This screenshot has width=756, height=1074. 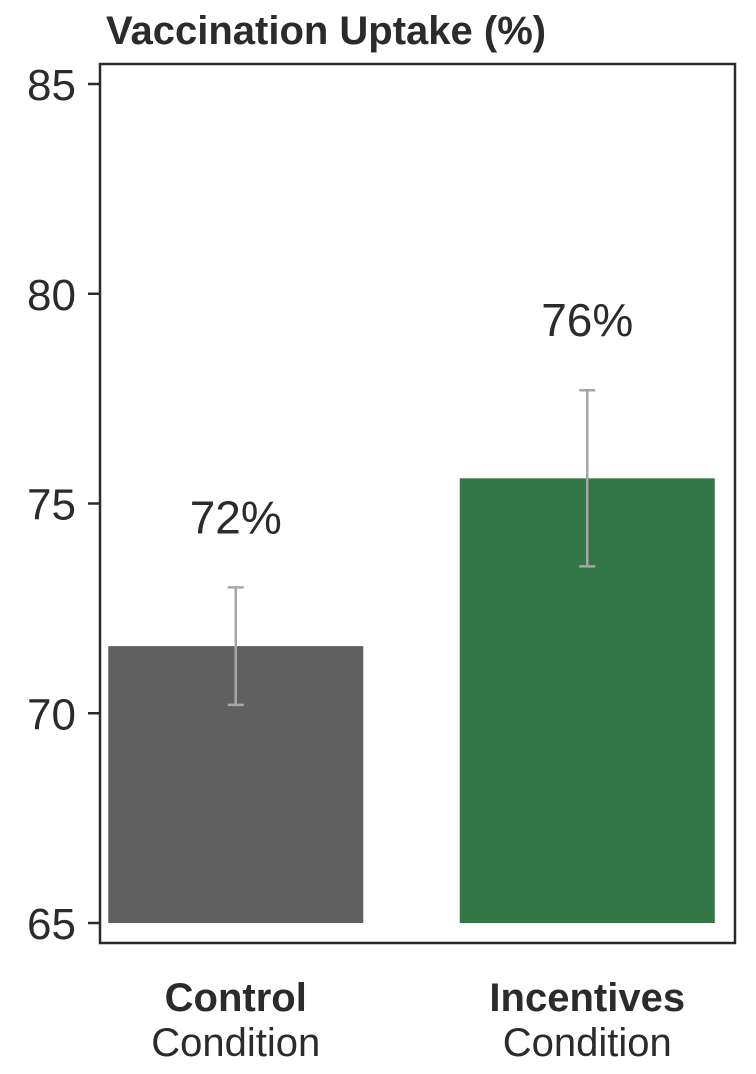 What do you see at coordinates (587, 320) in the screenshot?
I see `data-label-incentives: 76%` at bounding box center [587, 320].